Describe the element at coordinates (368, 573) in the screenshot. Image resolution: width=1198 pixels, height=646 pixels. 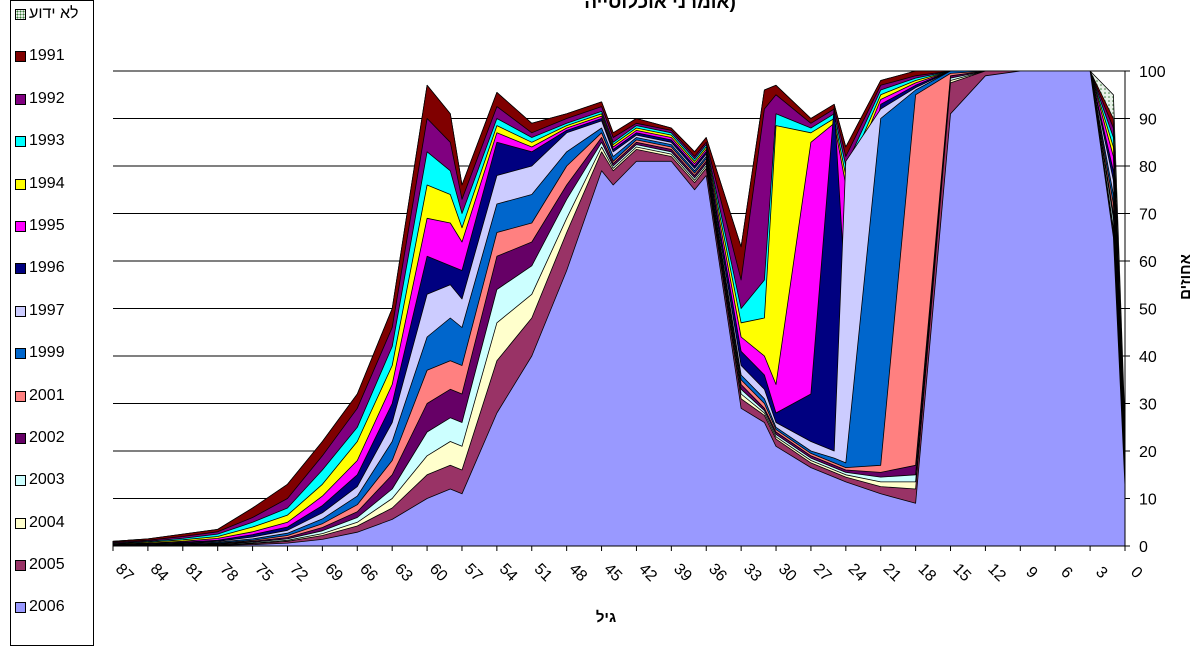
I see `x-tick-label: 66` at that location.